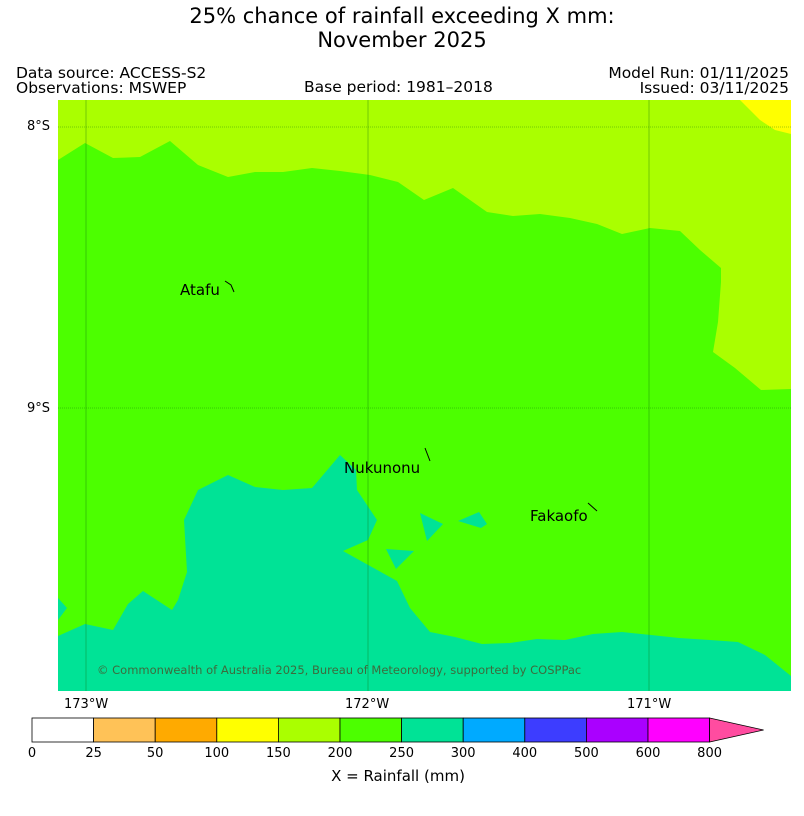 This screenshot has height=816, width=804. I want to click on fakaofo-atoll, so click(592, 507).